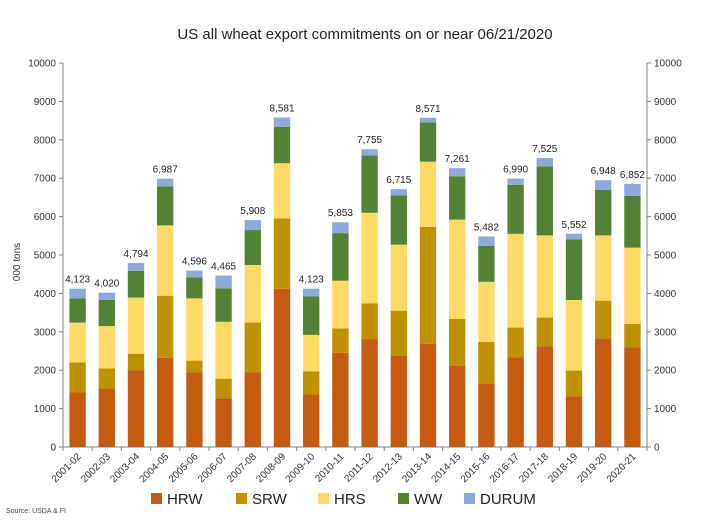 The width and height of the screenshot is (701, 523). I want to click on legend-label-ww: WW, so click(428, 499).